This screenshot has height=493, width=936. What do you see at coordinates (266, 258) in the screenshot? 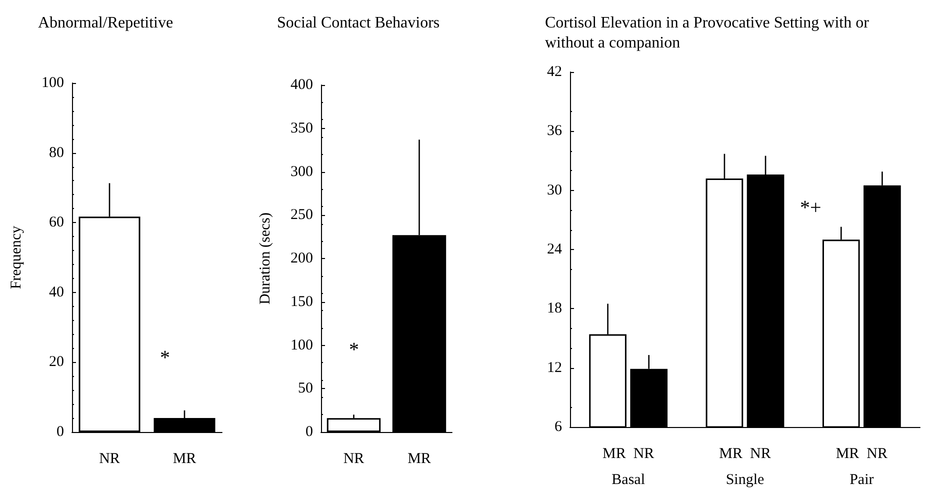
I see `y-axis-title: Duration (secs)` at bounding box center [266, 258].